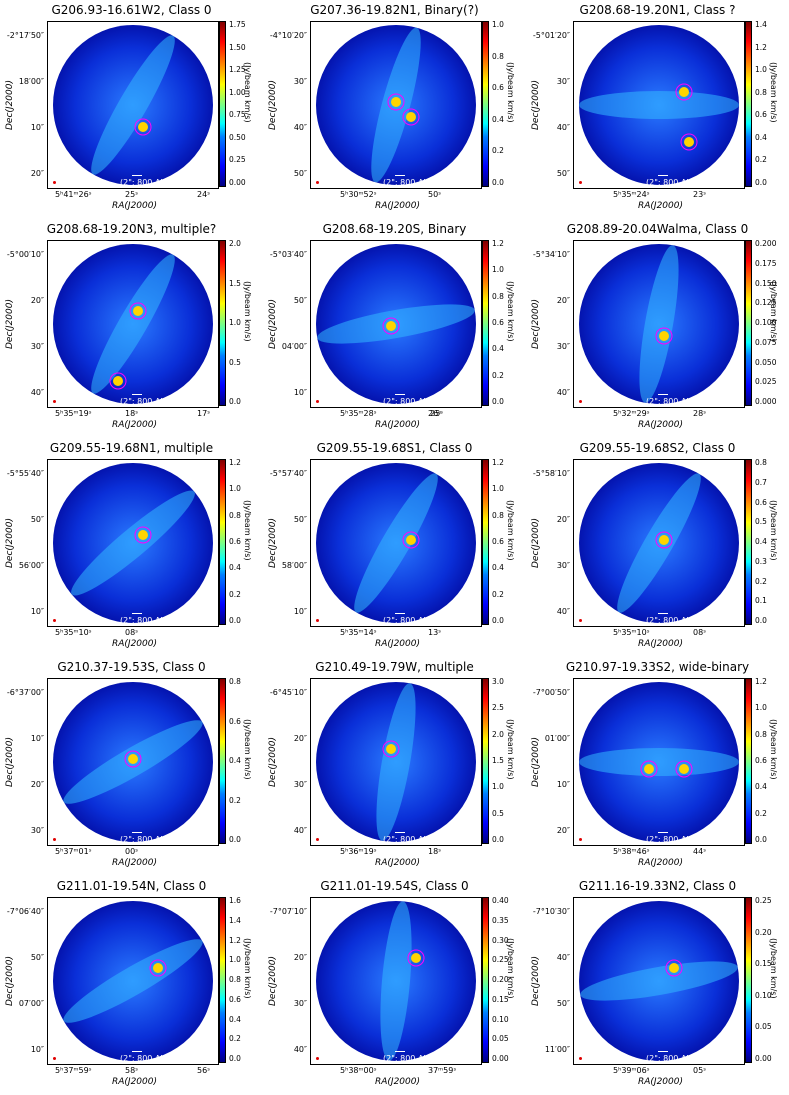 Image resolution: width=789 pixels, height=1095 pixels. I want to click on colorbar-tick: 3.0, so click(498, 681).